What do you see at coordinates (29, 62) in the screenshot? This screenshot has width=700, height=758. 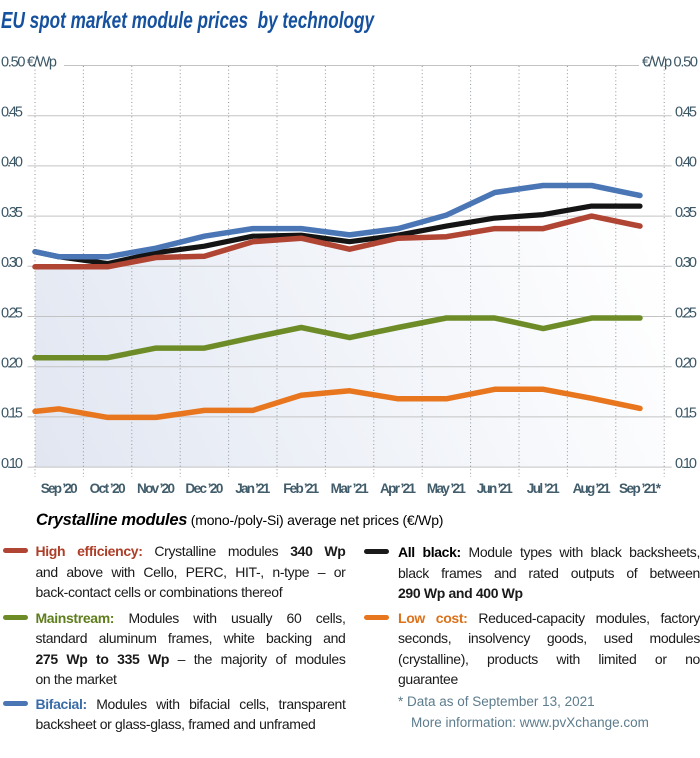 I see `svg-text: 0.50 €/Wp` at bounding box center [29, 62].